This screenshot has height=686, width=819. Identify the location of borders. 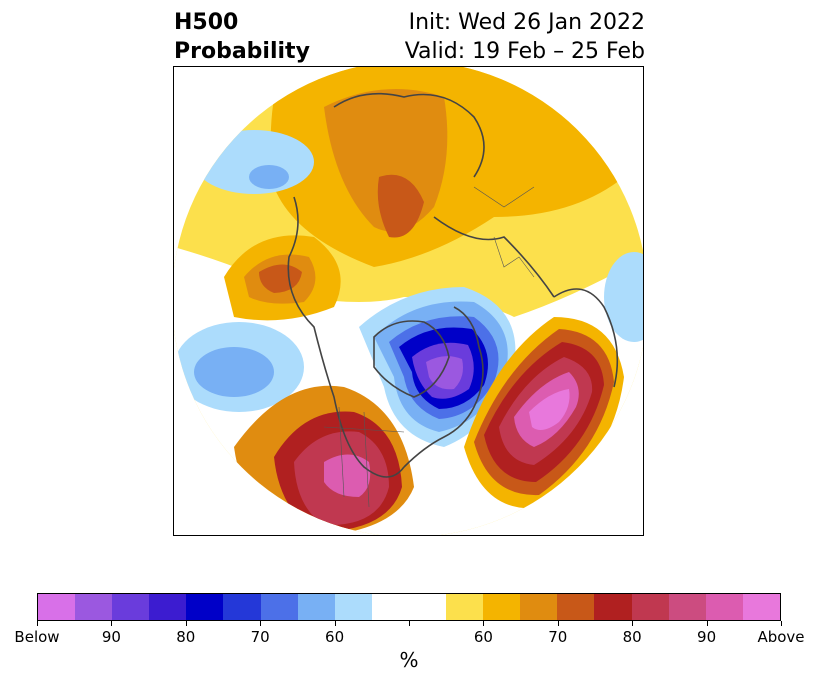
(429, 347).